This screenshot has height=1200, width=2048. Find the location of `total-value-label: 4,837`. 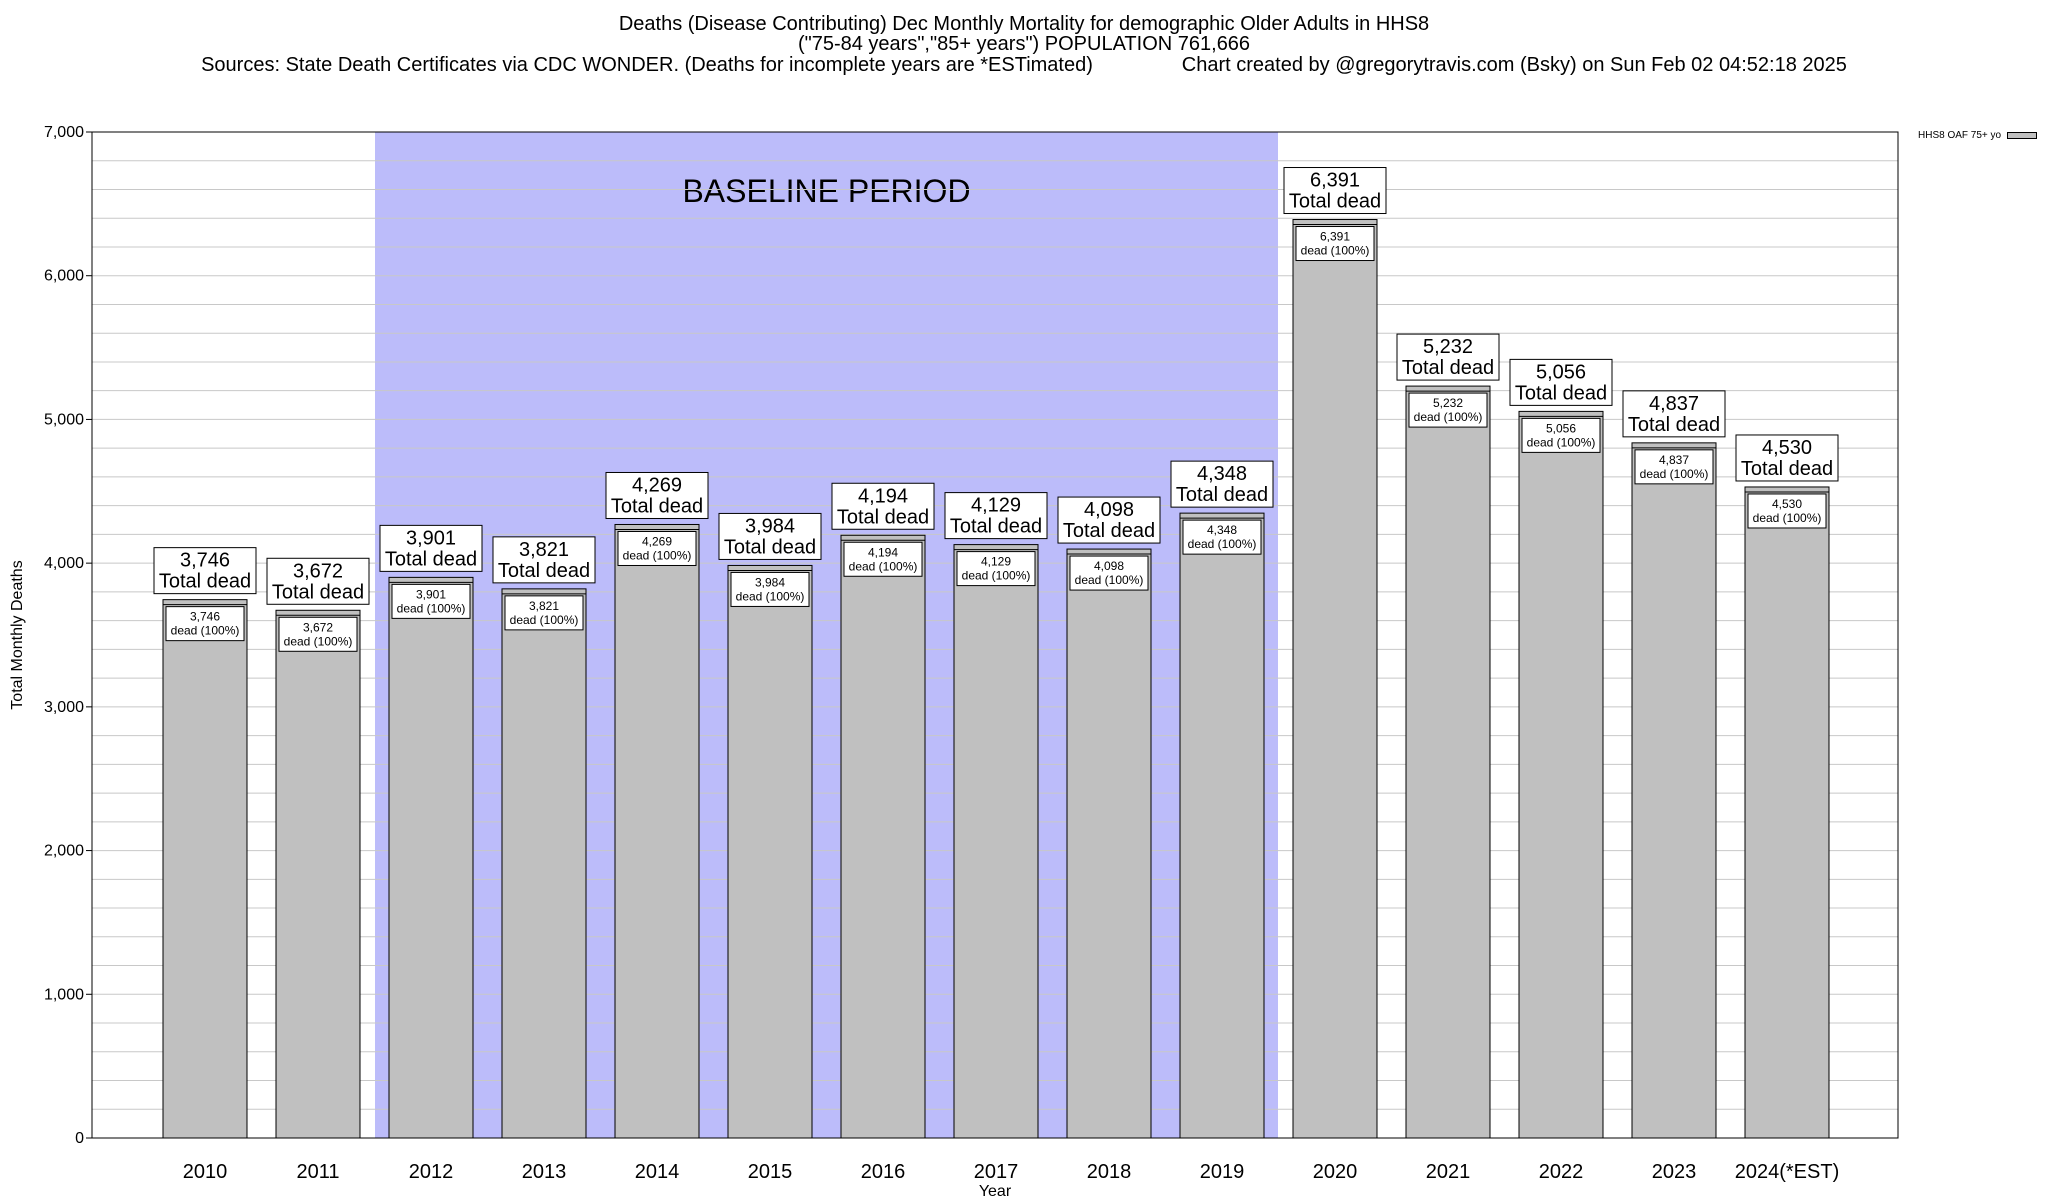

total-value-label: 4,837 is located at coordinates (1674, 404).